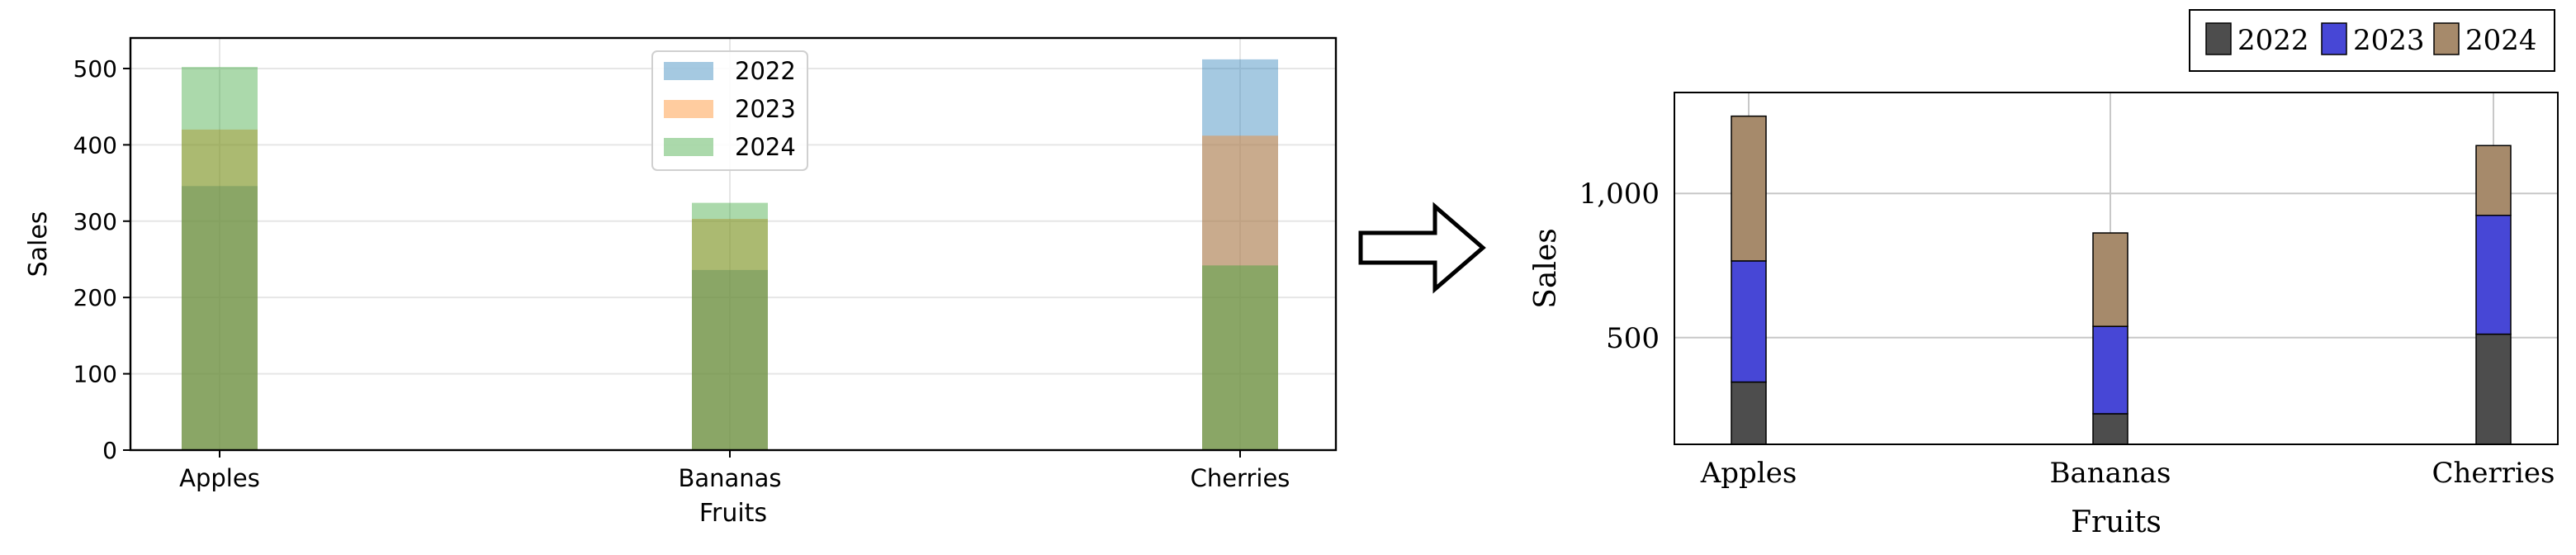  I want to click on right-x-axis-label: Fruits, so click(2116, 522).